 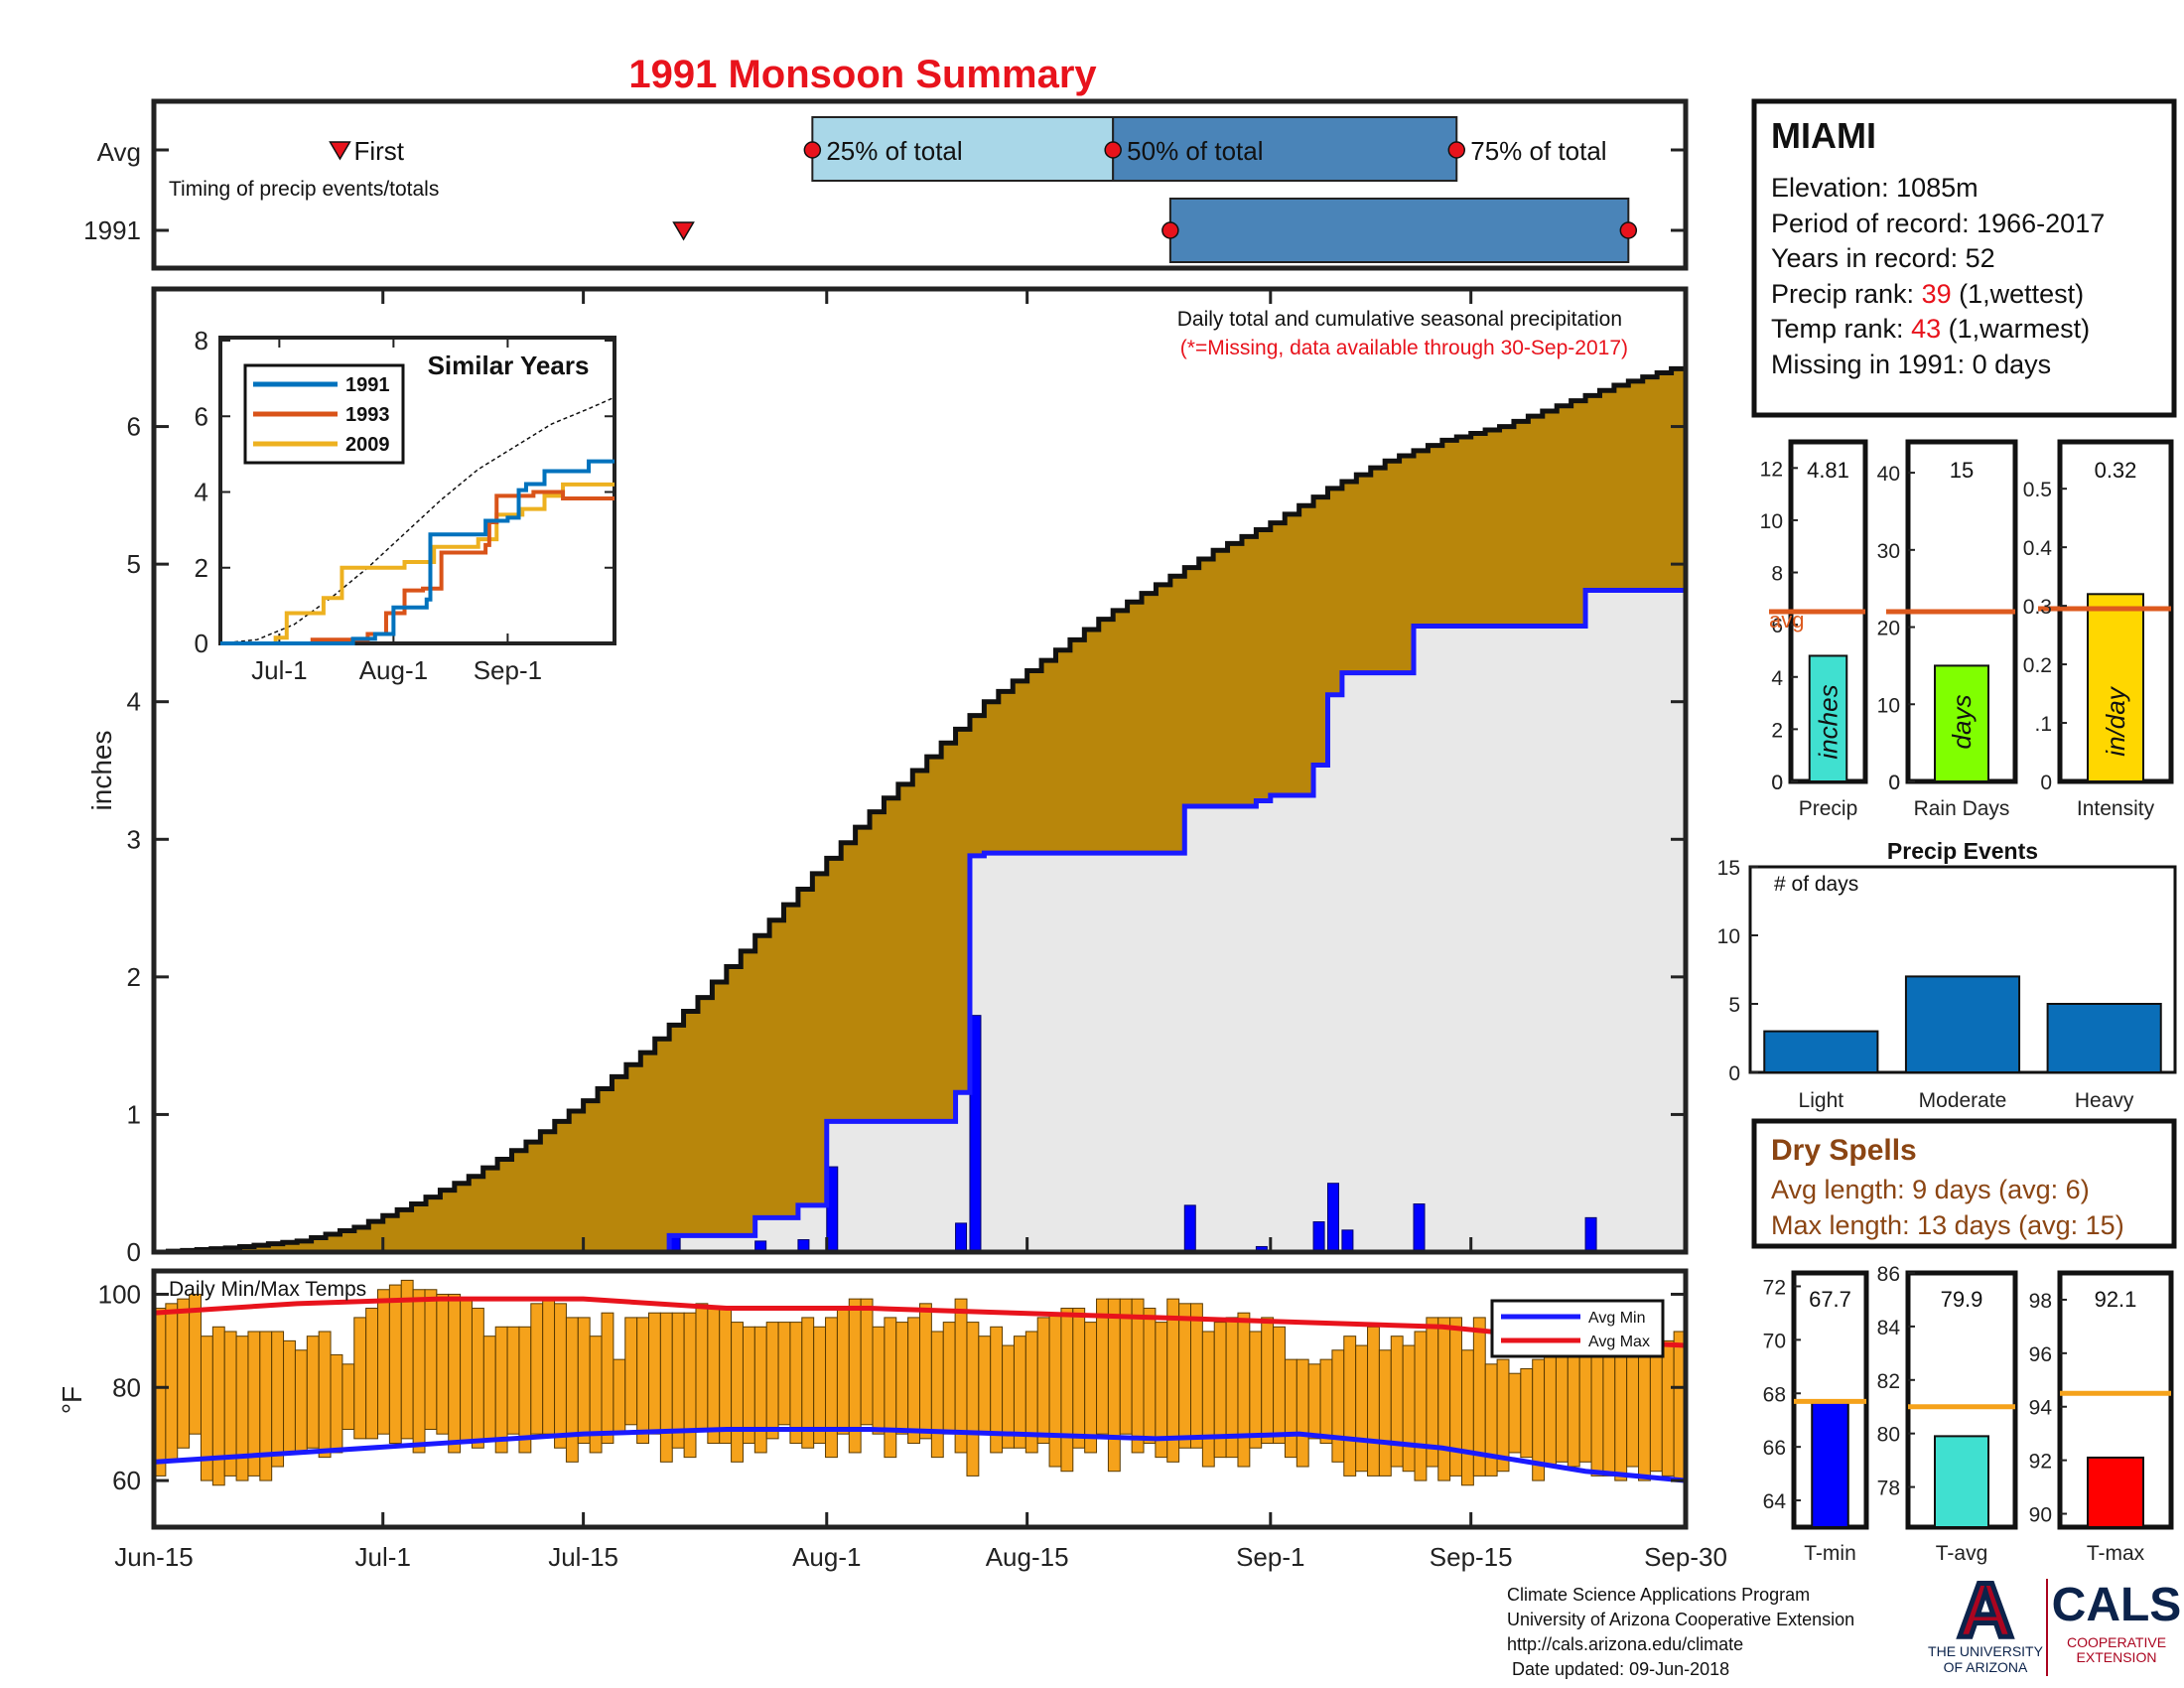 What do you see at coordinates (1771, 469) in the screenshot?
I see `total-y-tick-label: 12` at bounding box center [1771, 469].